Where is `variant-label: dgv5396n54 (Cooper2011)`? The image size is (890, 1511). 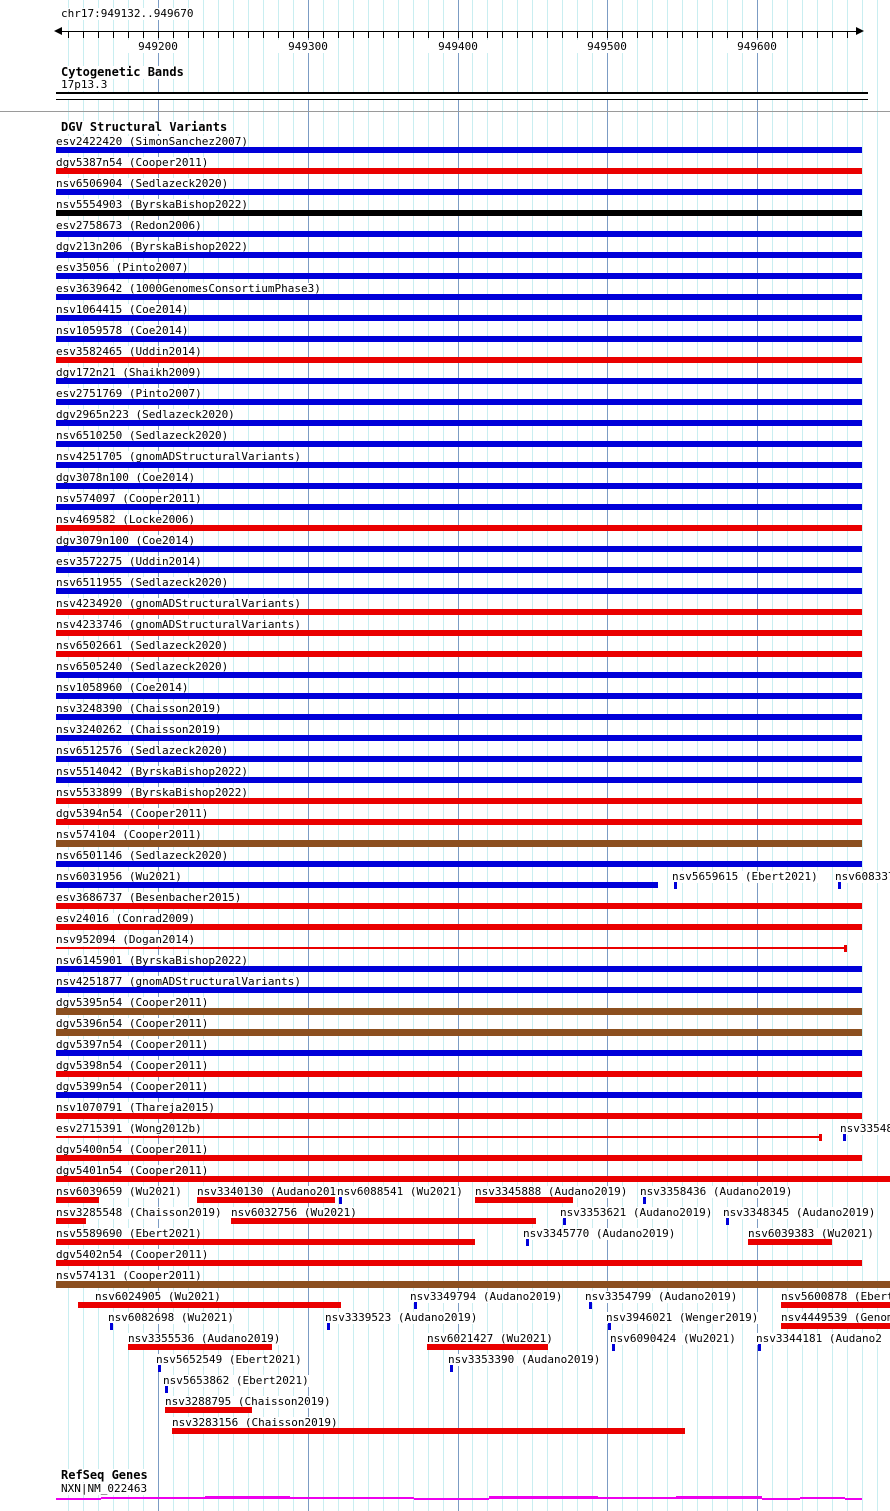
variant-label: dgv5396n54 (Cooper2011) is located at coordinates (132, 1023).